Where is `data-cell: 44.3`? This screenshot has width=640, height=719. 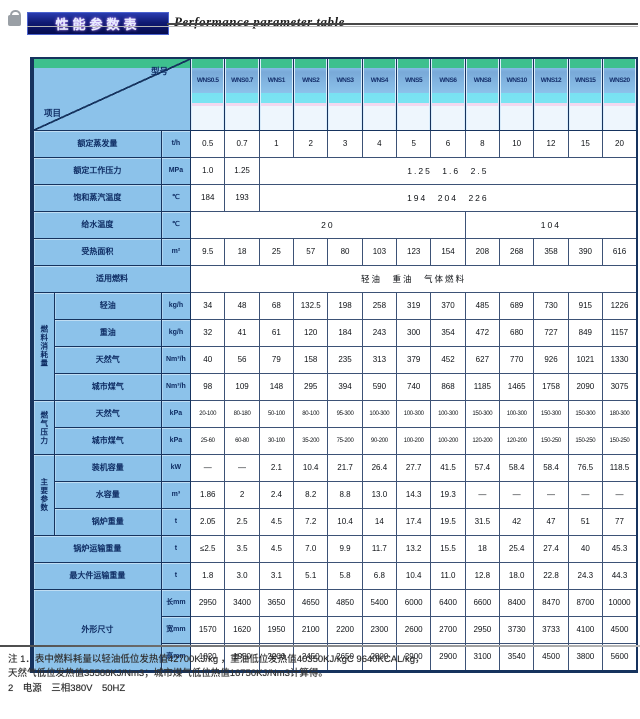 data-cell: 44.3 is located at coordinates (620, 576).